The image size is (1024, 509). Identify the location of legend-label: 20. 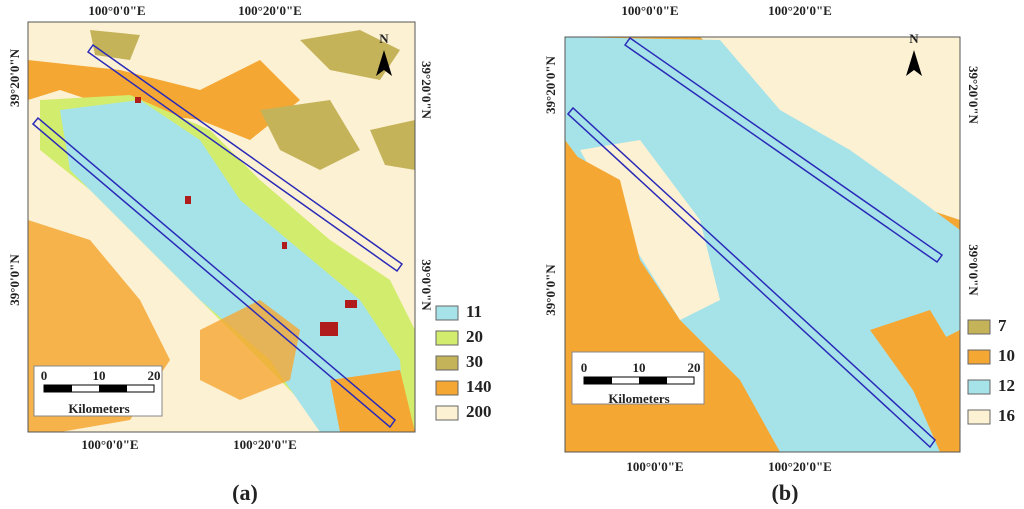
(474, 336).